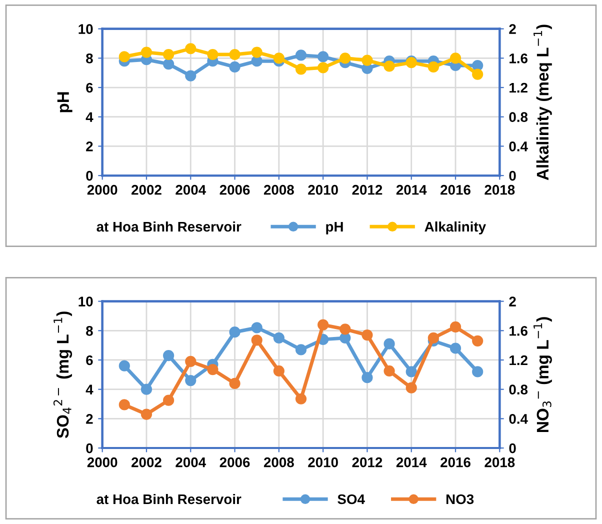 Image resolution: width=602 pixels, height=524 pixels. What do you see at coordinates (543, 374) in the screenshot?
I see `y2-axis-title: NO$_{3}$$^{−}$ (mg L$^{−1}$)` at bounding box center [543, 374].